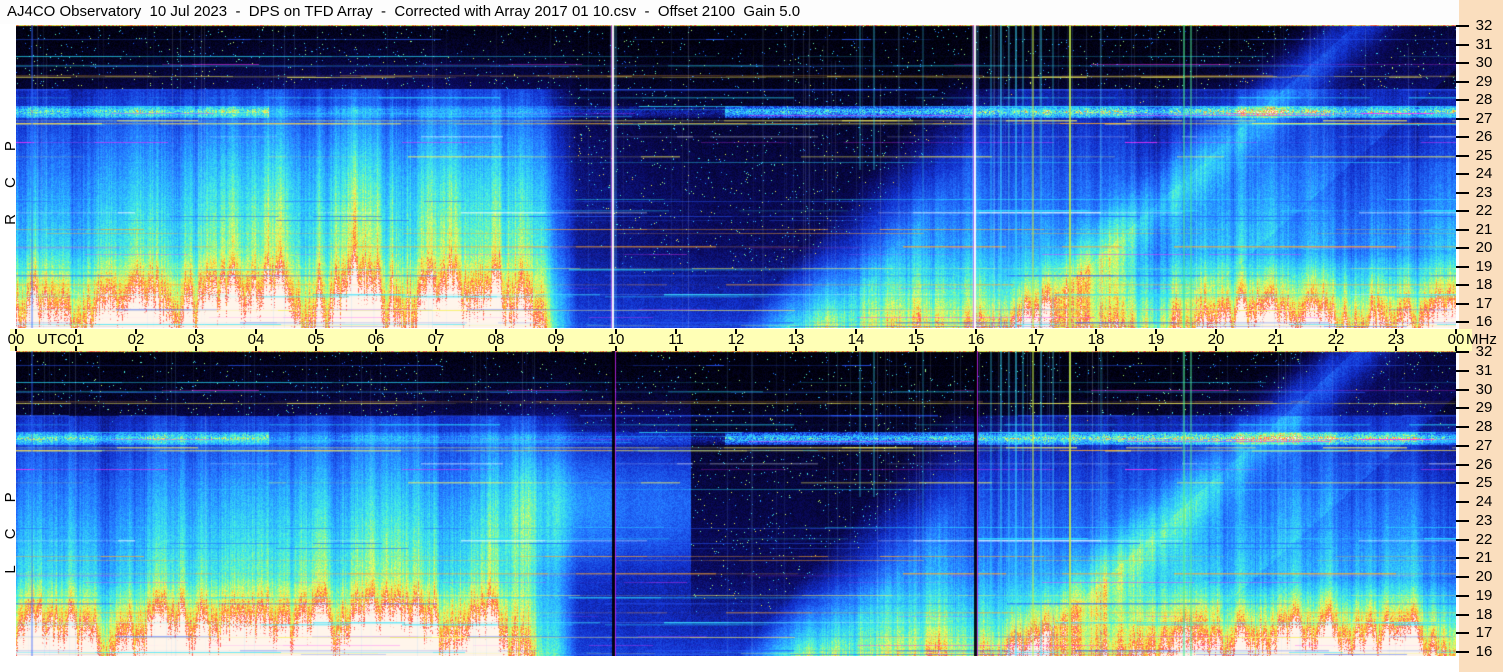 The image size is (1503, 672). Describe the element at coordinates (52, 339) in the screenshot. I see `utc-unit-label: UTC` at that location.